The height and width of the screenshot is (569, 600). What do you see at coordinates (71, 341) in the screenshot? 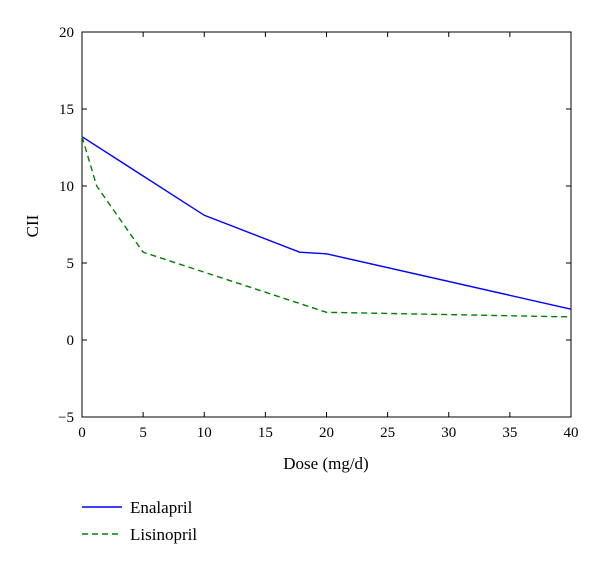
I see `y-tick-label: 0` at bounding box center [71, 341].